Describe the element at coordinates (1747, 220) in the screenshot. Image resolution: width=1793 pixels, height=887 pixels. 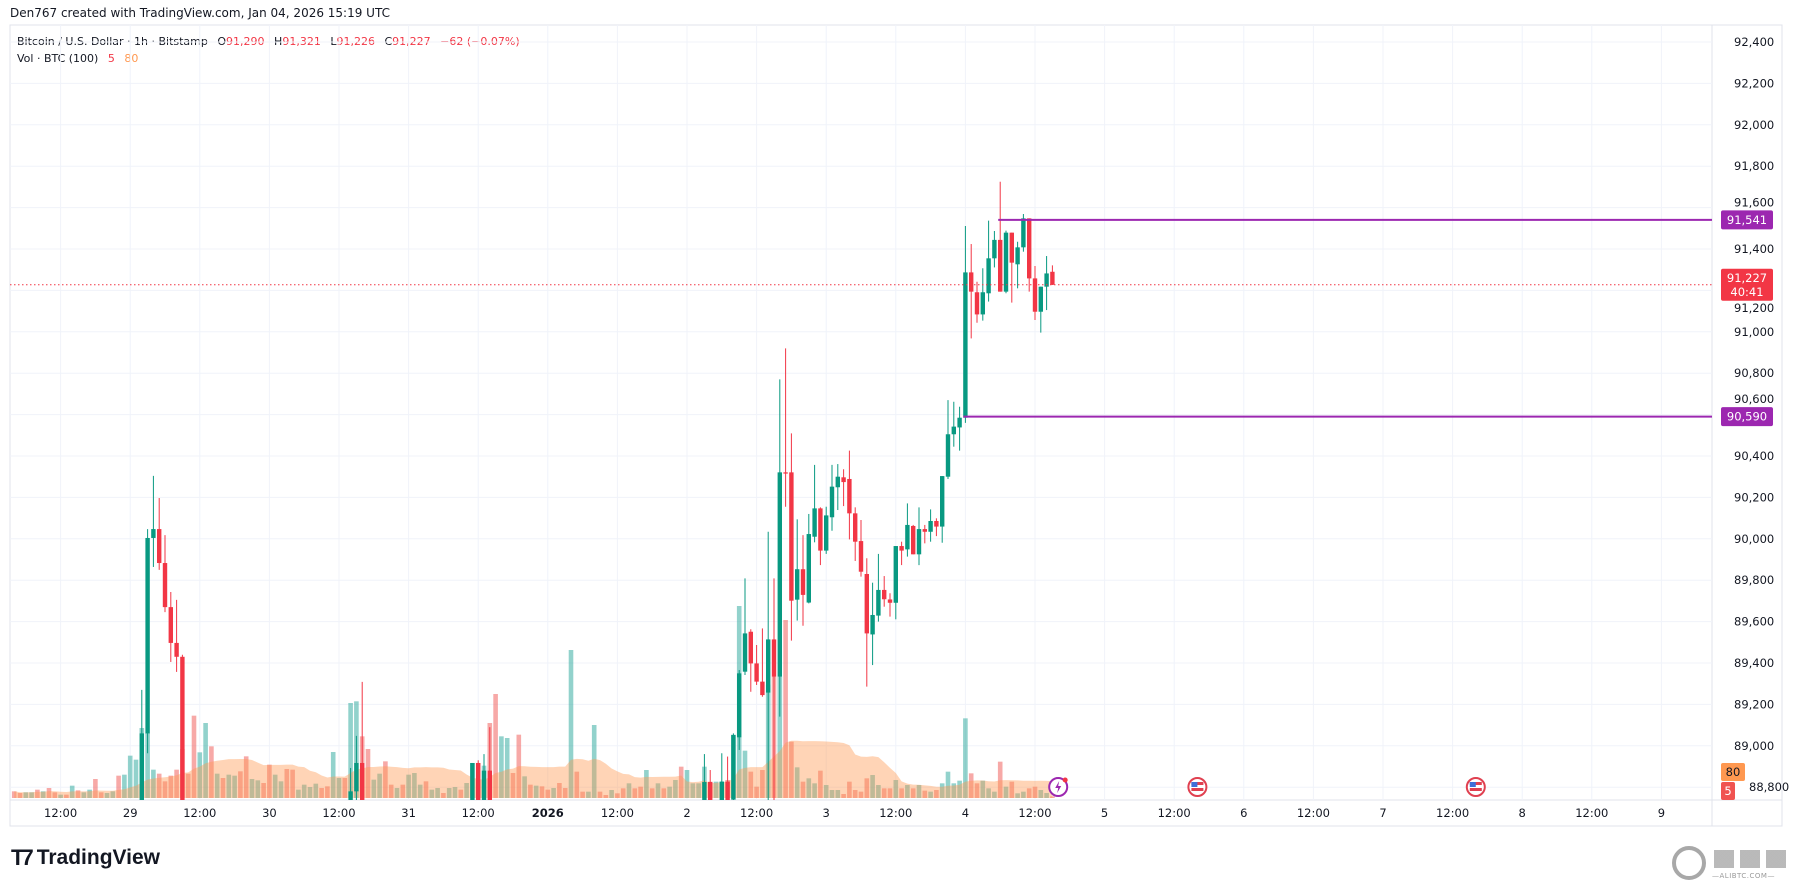
I see `level-price-label-box` at that location.